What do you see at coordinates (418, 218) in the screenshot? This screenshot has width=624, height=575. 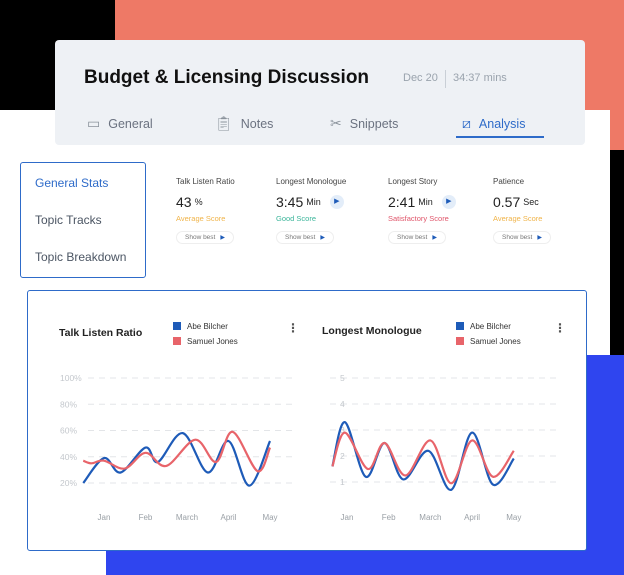 I see `stat-score: Satisfactory Score` at bounding box center [418, 218].